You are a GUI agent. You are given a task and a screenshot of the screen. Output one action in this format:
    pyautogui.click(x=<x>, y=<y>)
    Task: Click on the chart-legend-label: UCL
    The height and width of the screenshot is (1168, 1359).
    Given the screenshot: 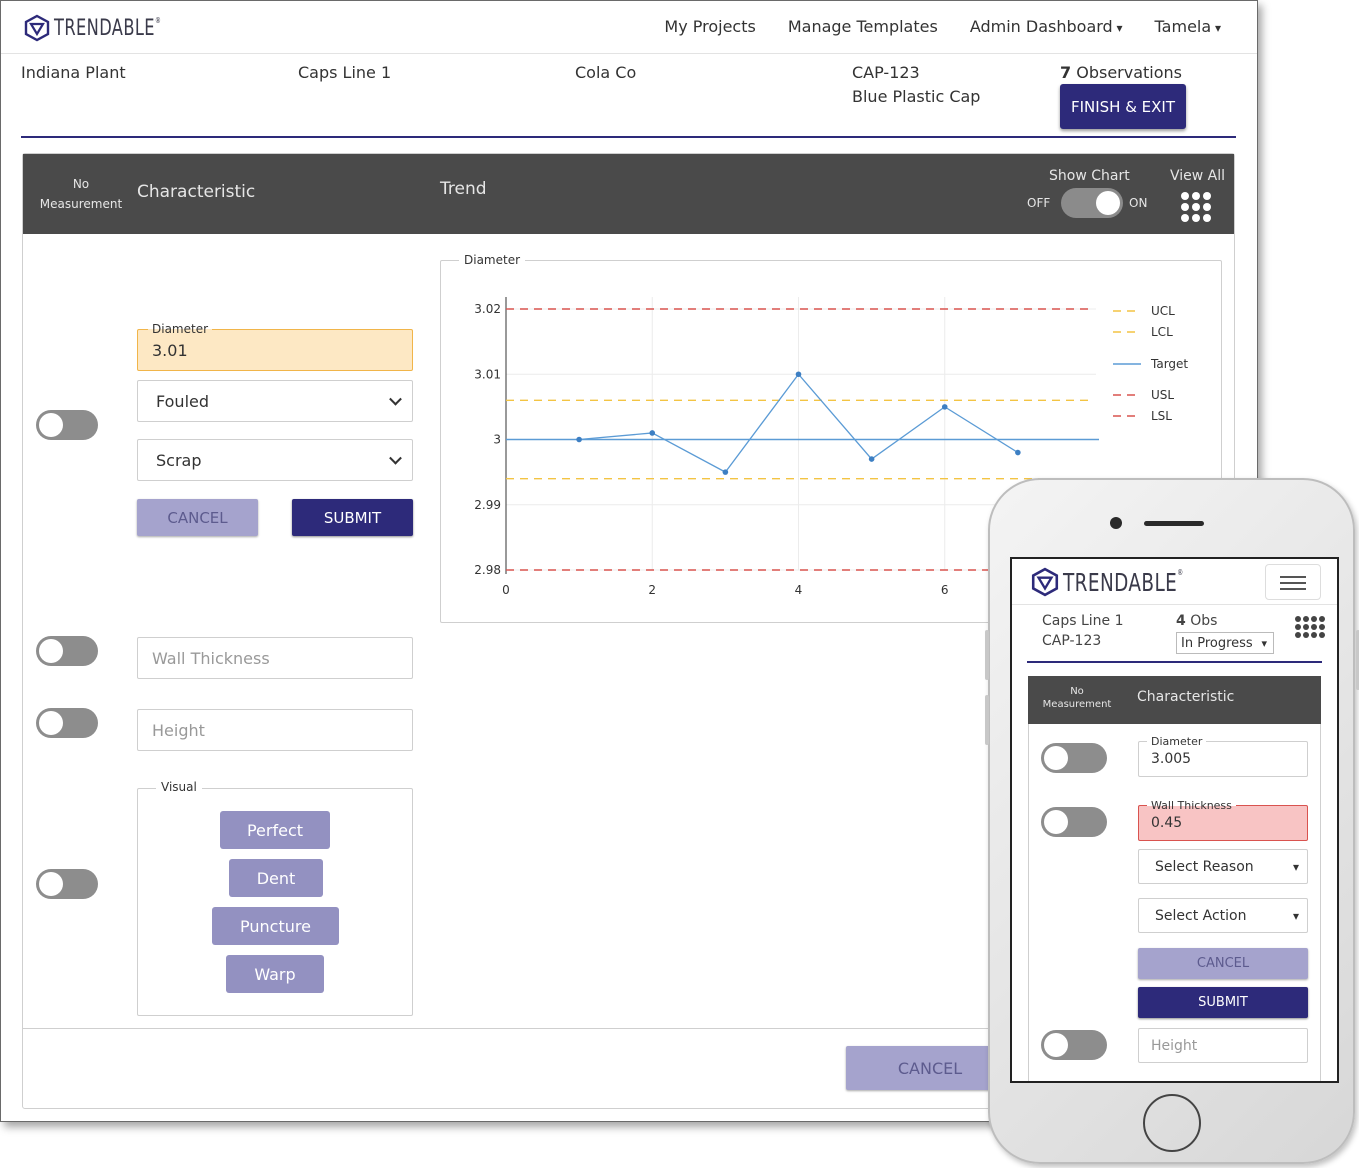 What is the action you would take?
    pyautogui.click(x=1163, y=311)
    